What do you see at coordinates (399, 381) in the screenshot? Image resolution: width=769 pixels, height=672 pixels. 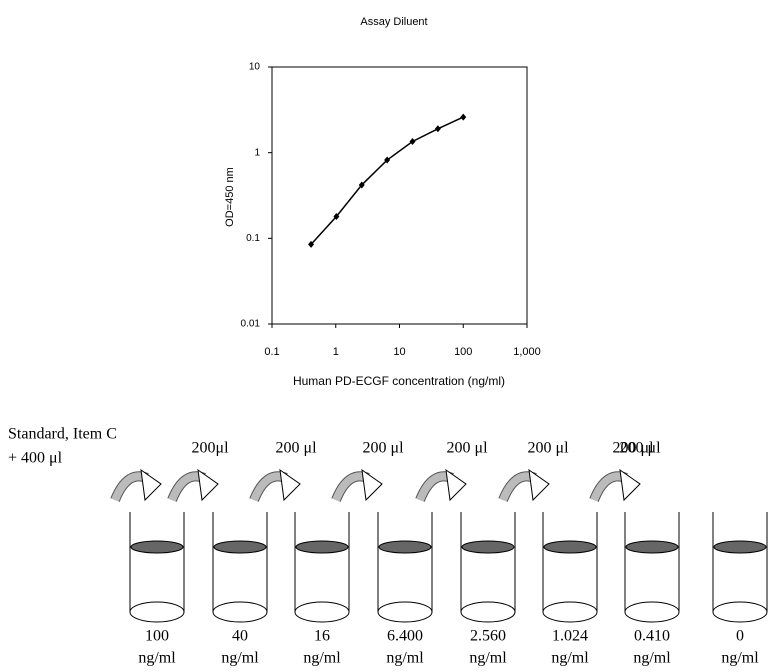 I see `x-axis-label: Human PD-ECGF concentration (ng/ml)` at bounding box center [399, 381].